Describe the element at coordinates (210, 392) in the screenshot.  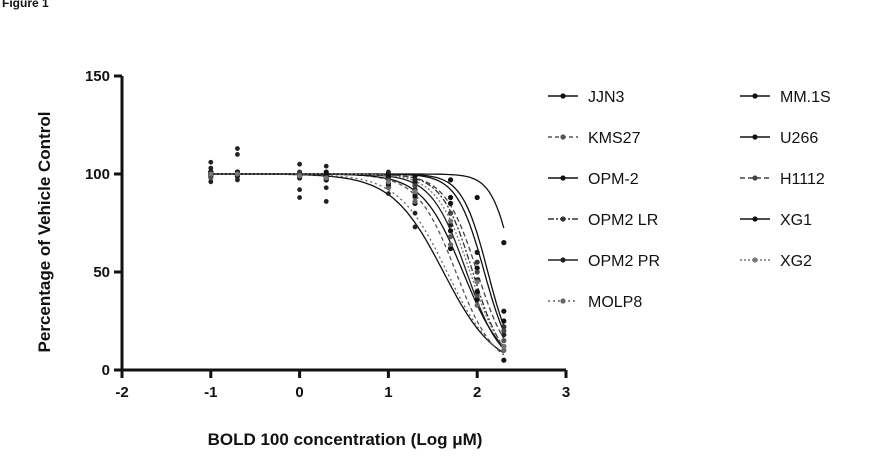
I see `x-tick-label: -1` at that location.